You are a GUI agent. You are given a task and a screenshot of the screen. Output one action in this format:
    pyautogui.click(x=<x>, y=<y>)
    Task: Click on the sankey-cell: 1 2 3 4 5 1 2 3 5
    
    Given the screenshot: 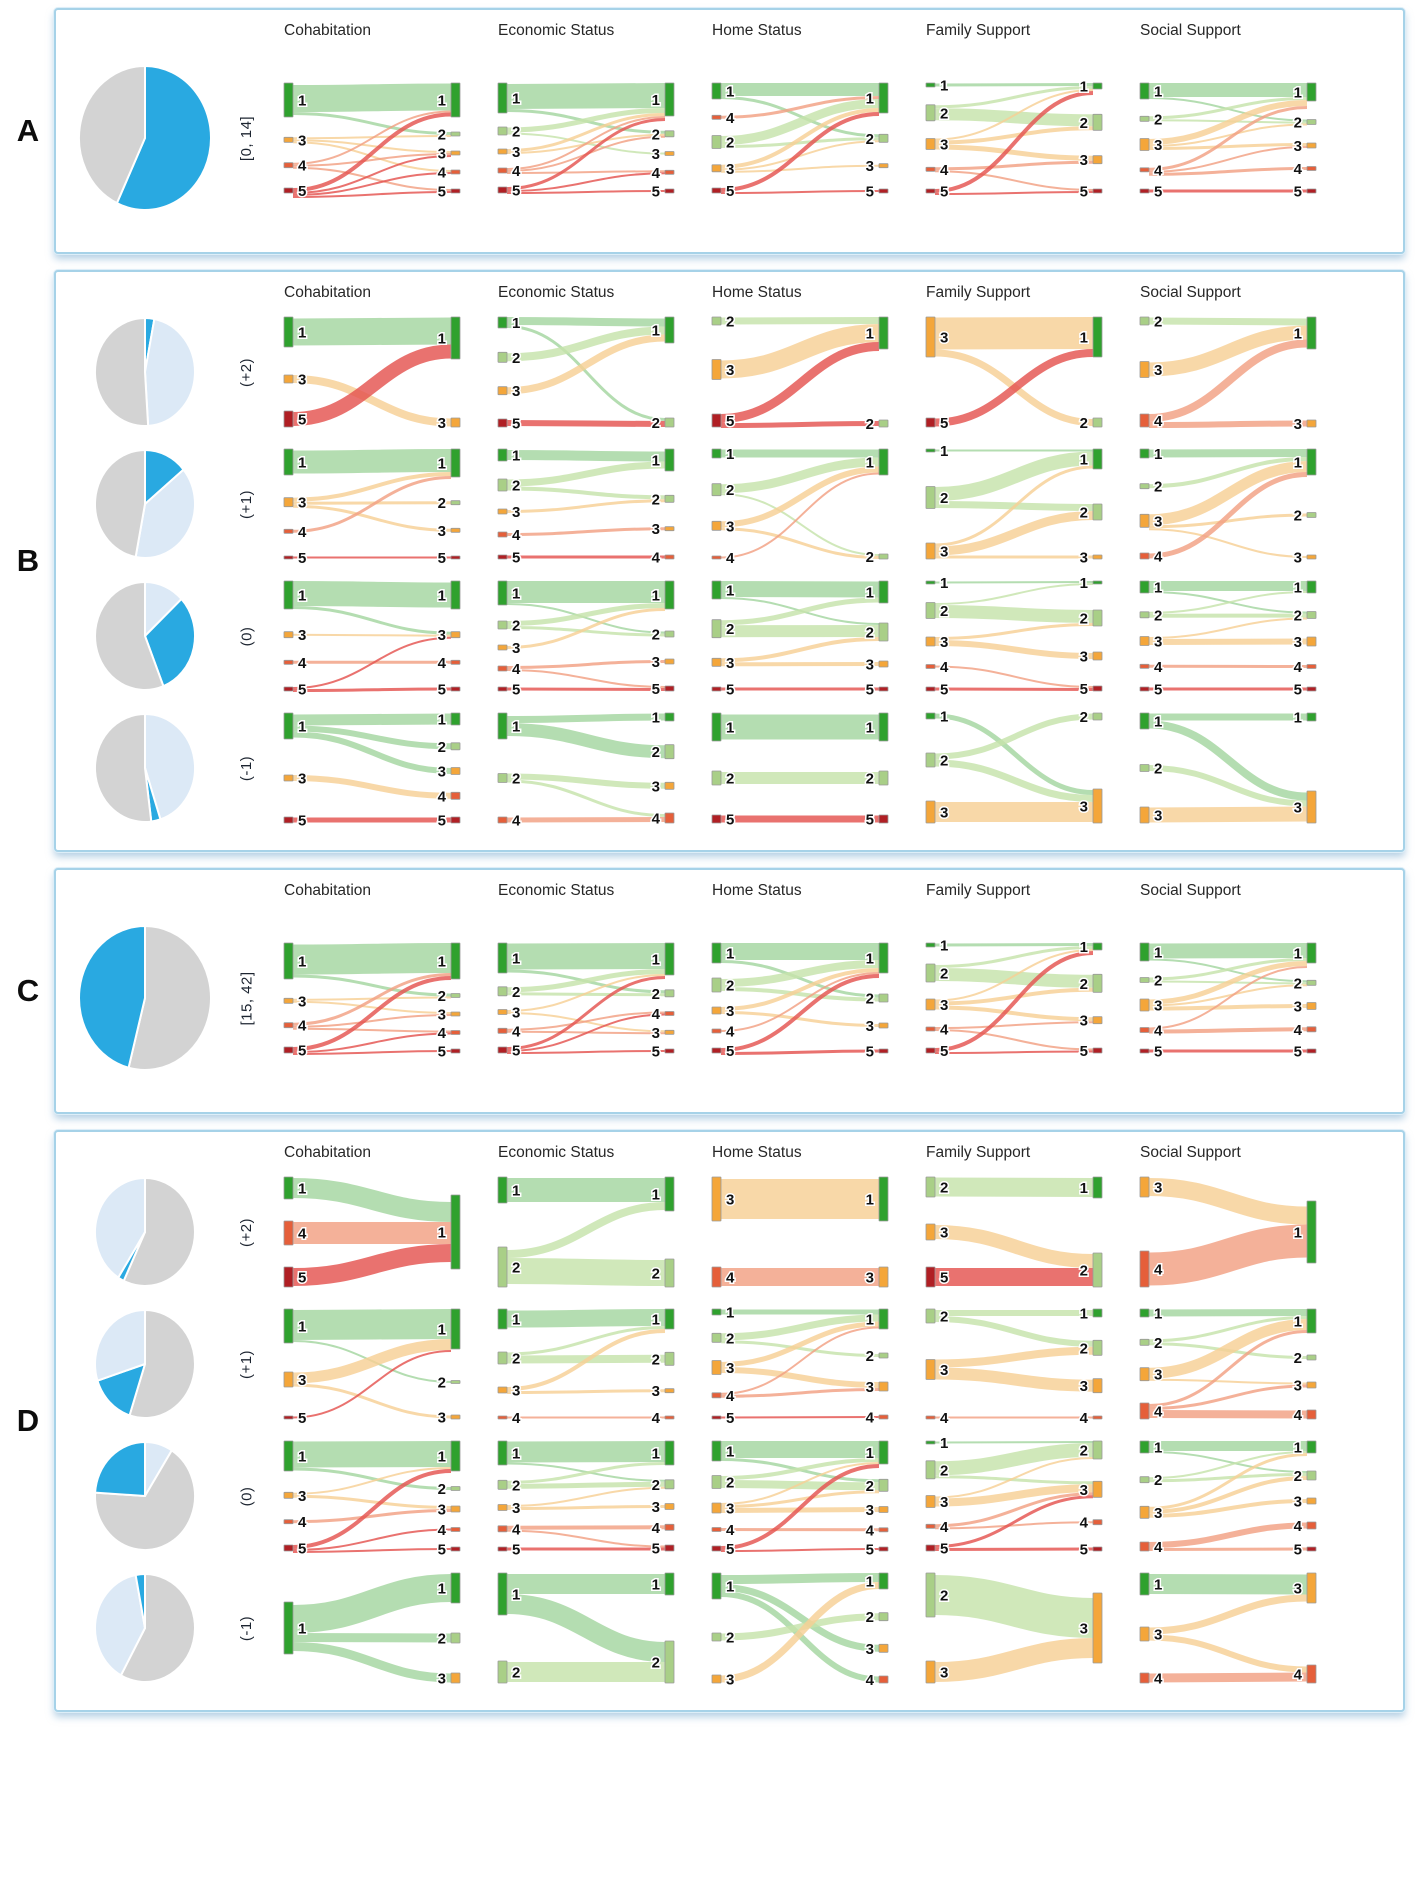 What is the action you would take?
    pyautogui.click(x=805, y=998)
    